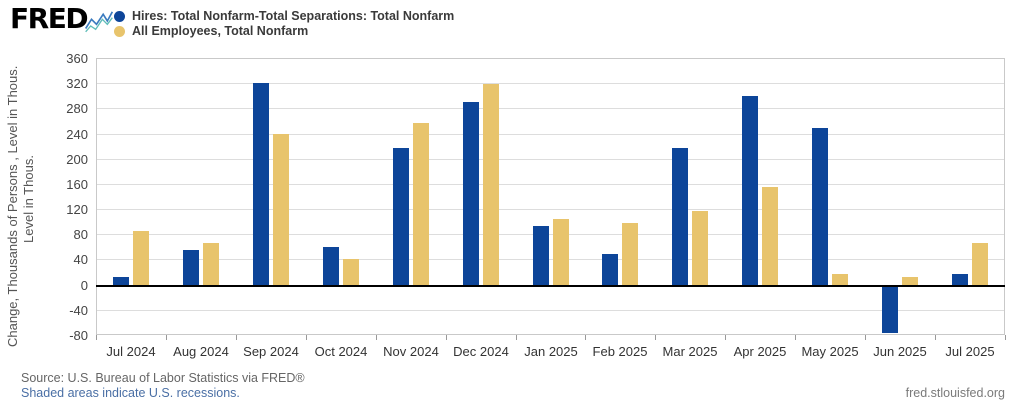 The width and height of the screenshot is (1024, 404). I want to click on fred-logo: FRED, so click(49, 18).